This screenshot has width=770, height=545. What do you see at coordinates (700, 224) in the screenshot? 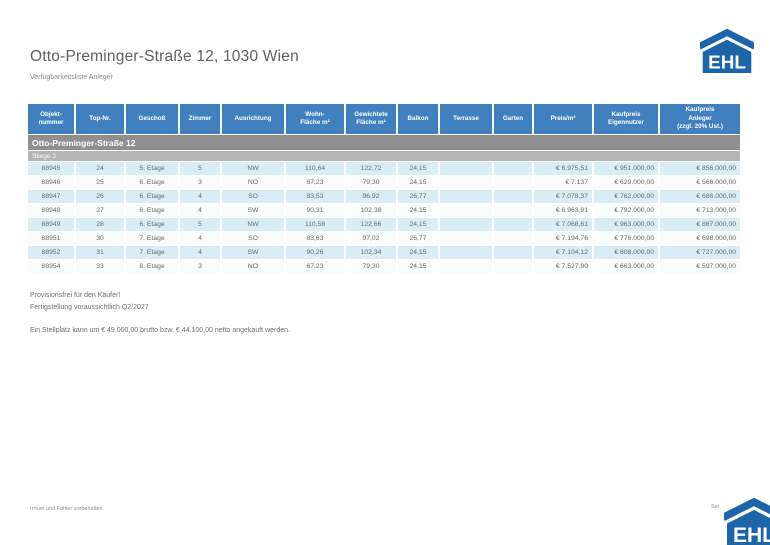
I see `table-cell: € 867.000,00` at bounding box center [700, 224].